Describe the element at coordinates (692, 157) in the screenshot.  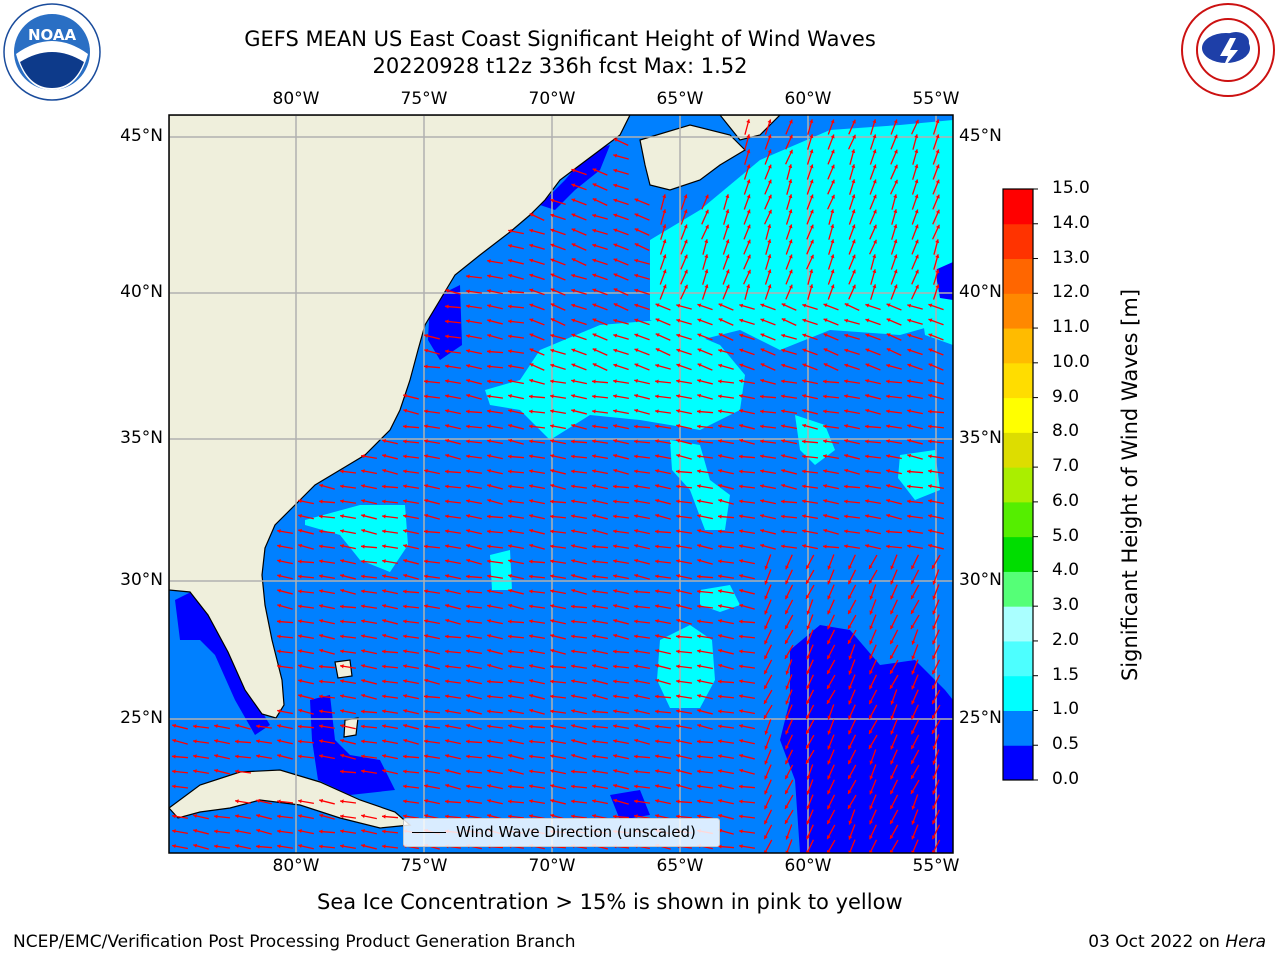
I see `nova-scotia-land` at that location.